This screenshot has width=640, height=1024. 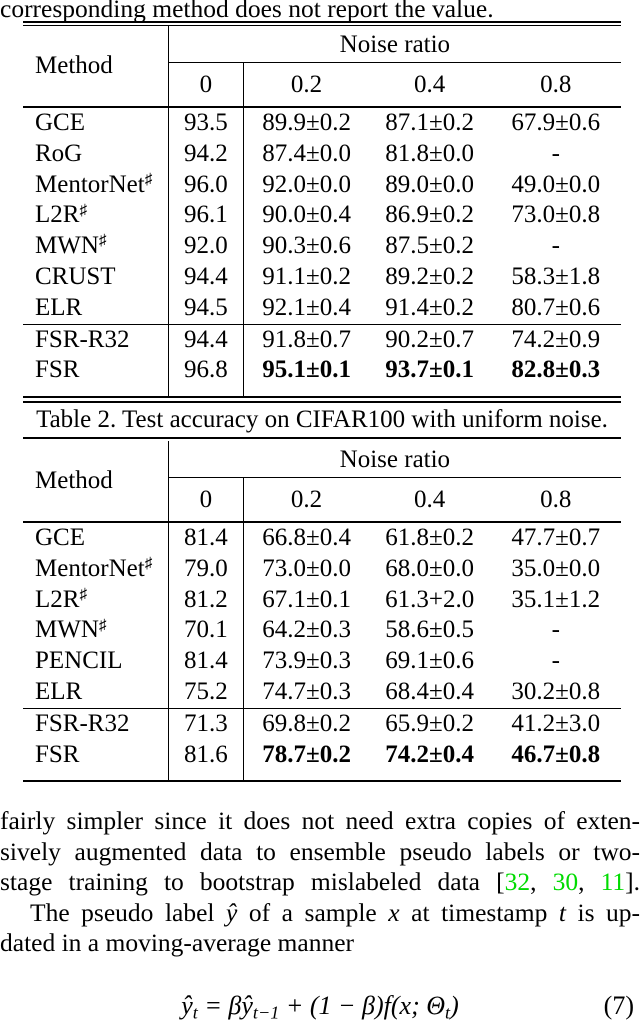 What do you see at coordinates (322, 391) in the screenshot?
I see `rule-spacer` at bounding box center [322, 391].